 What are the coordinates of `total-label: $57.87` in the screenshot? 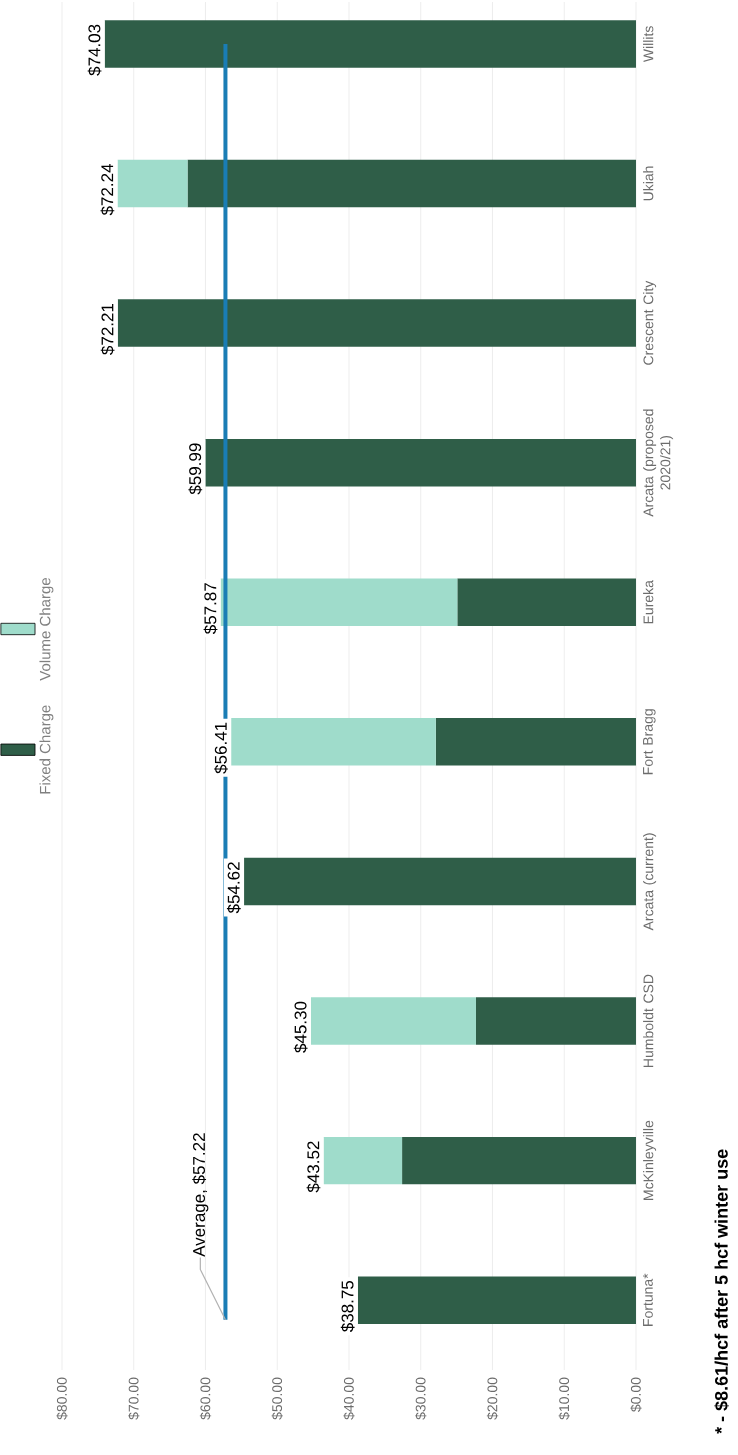 It's located at (210, 609).